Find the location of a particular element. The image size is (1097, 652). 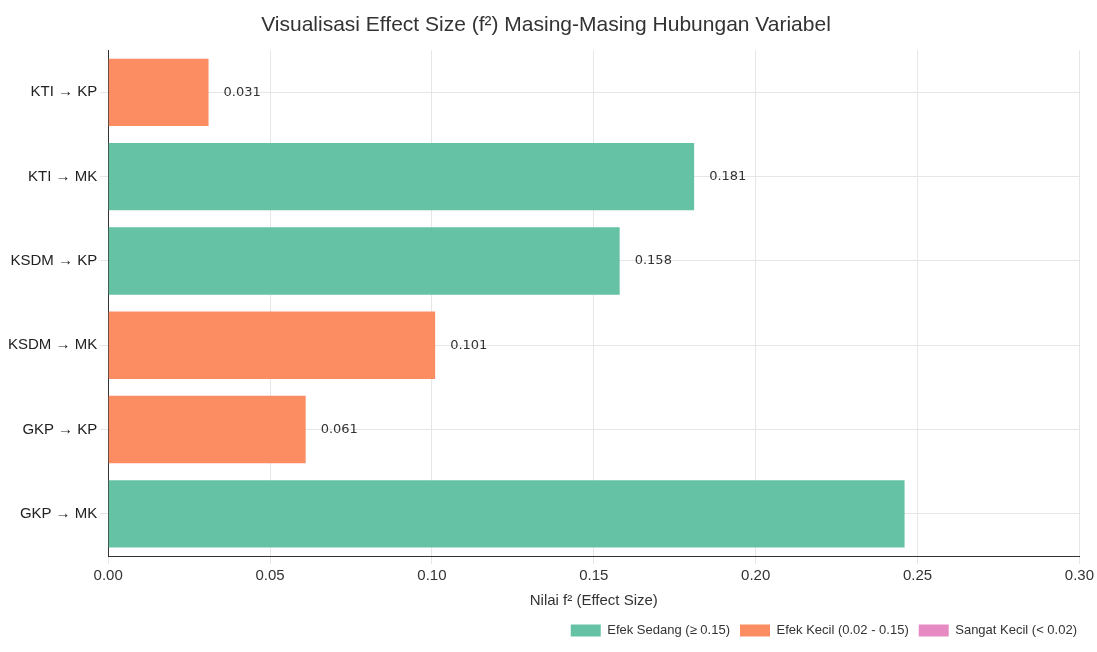

legend-label: Efek Kecil (0.02 - 0.15) is located at coordinates (842, 630).